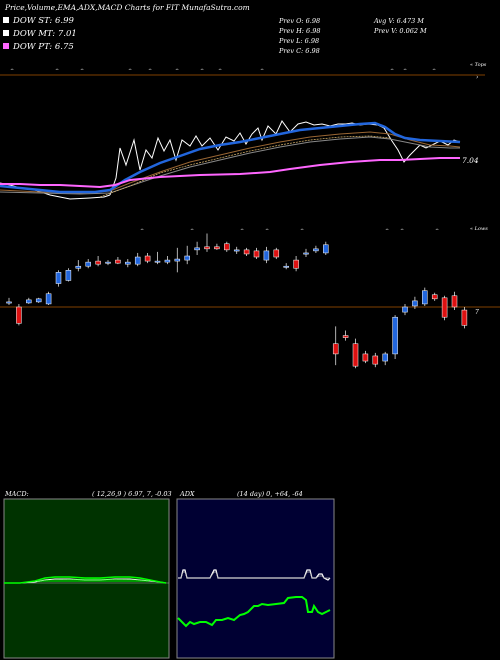 Image resolution: width=500 pixels, height=660 pixels. What do you see at coordinates (289, 230) in the screenshot?
I see `middle-markers: ^ ^ ^ ^ ^ ^ ^ ^` at bounding box center [289, 230].